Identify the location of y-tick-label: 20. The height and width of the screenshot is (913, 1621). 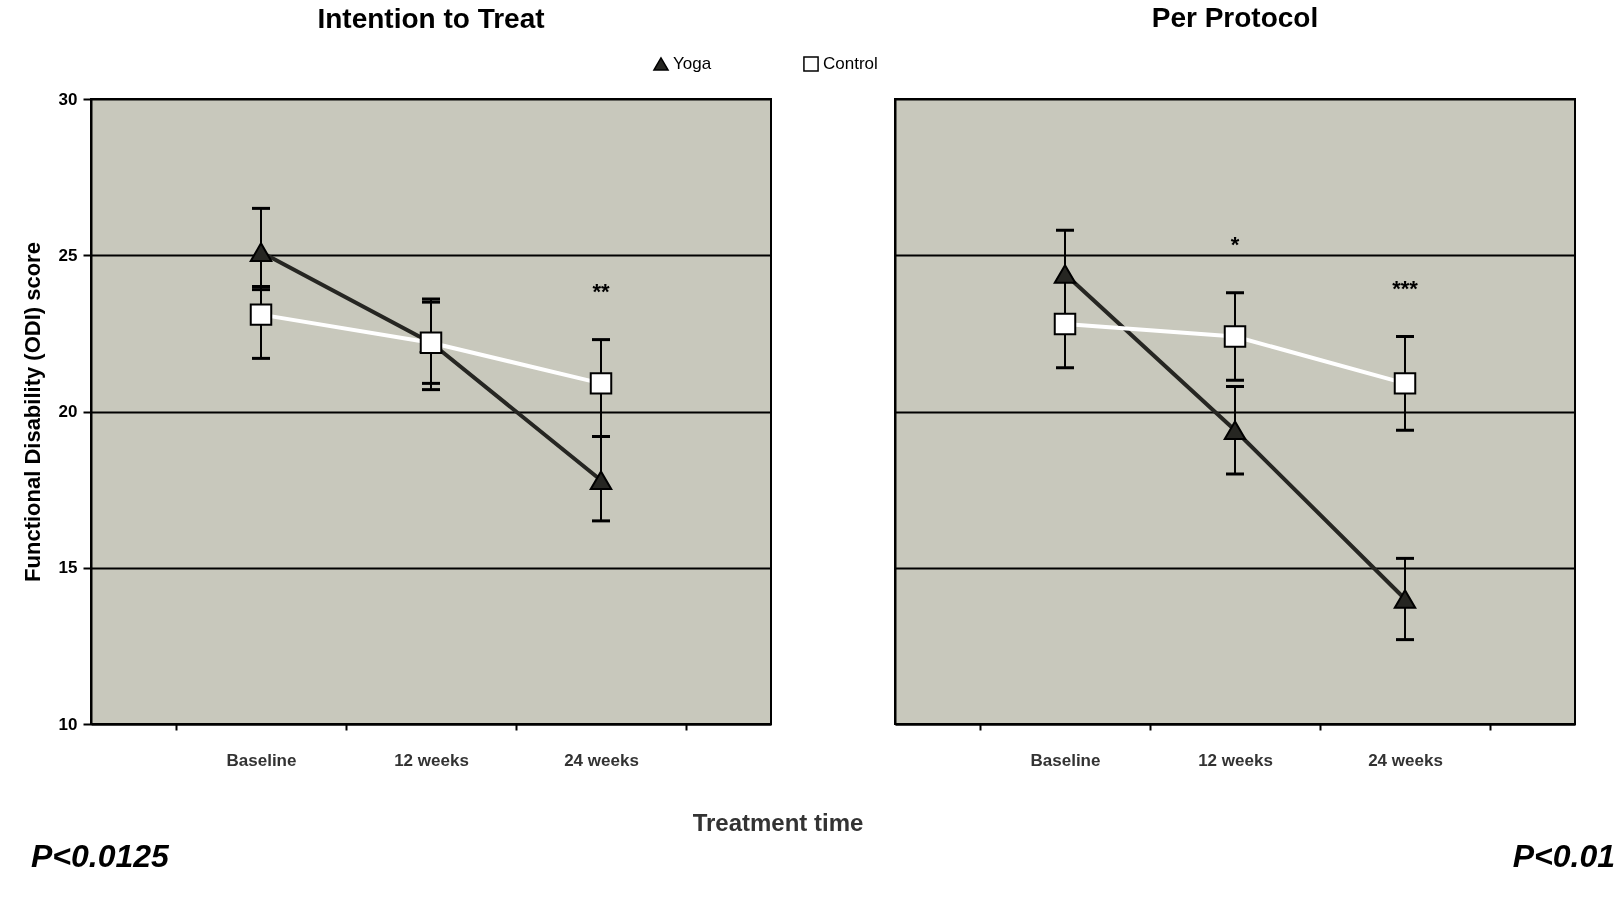
(68, 411).